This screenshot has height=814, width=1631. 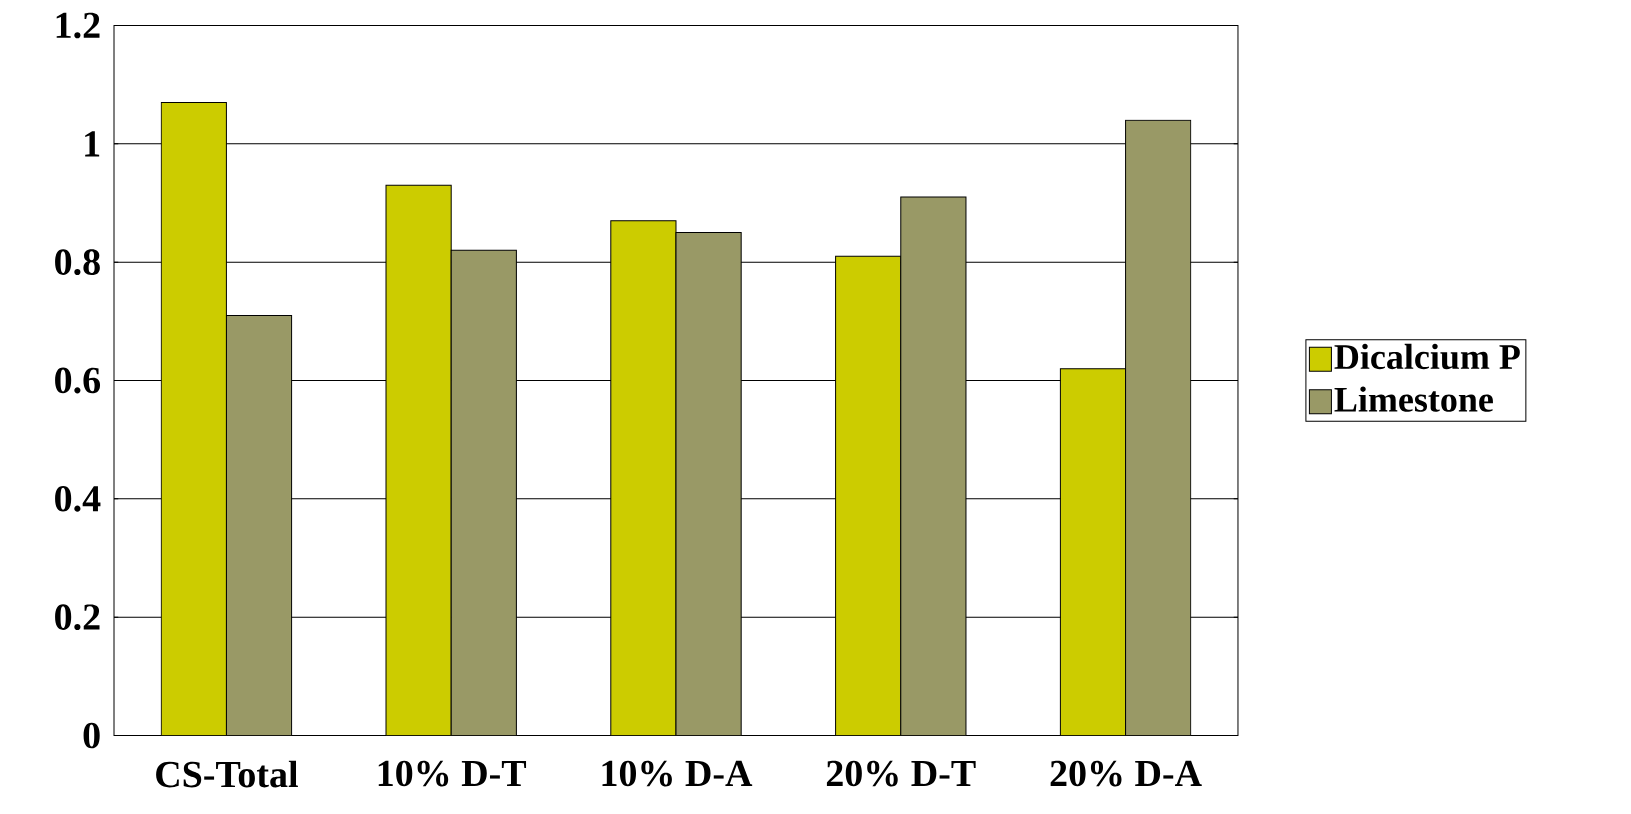 What do you see at coordinates (77, 262) in the screenshot?
I see `y-tick-label: 0.8` at bounding box center [77, 262].